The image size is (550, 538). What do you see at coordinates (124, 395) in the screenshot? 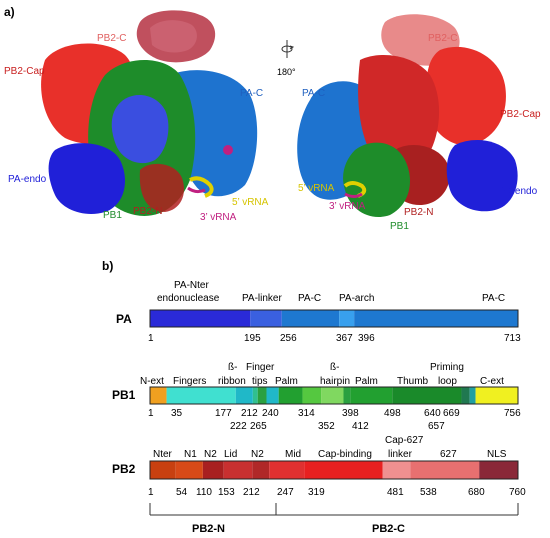
I see `pb1-name: PB1` at bounding box center [124, 395].